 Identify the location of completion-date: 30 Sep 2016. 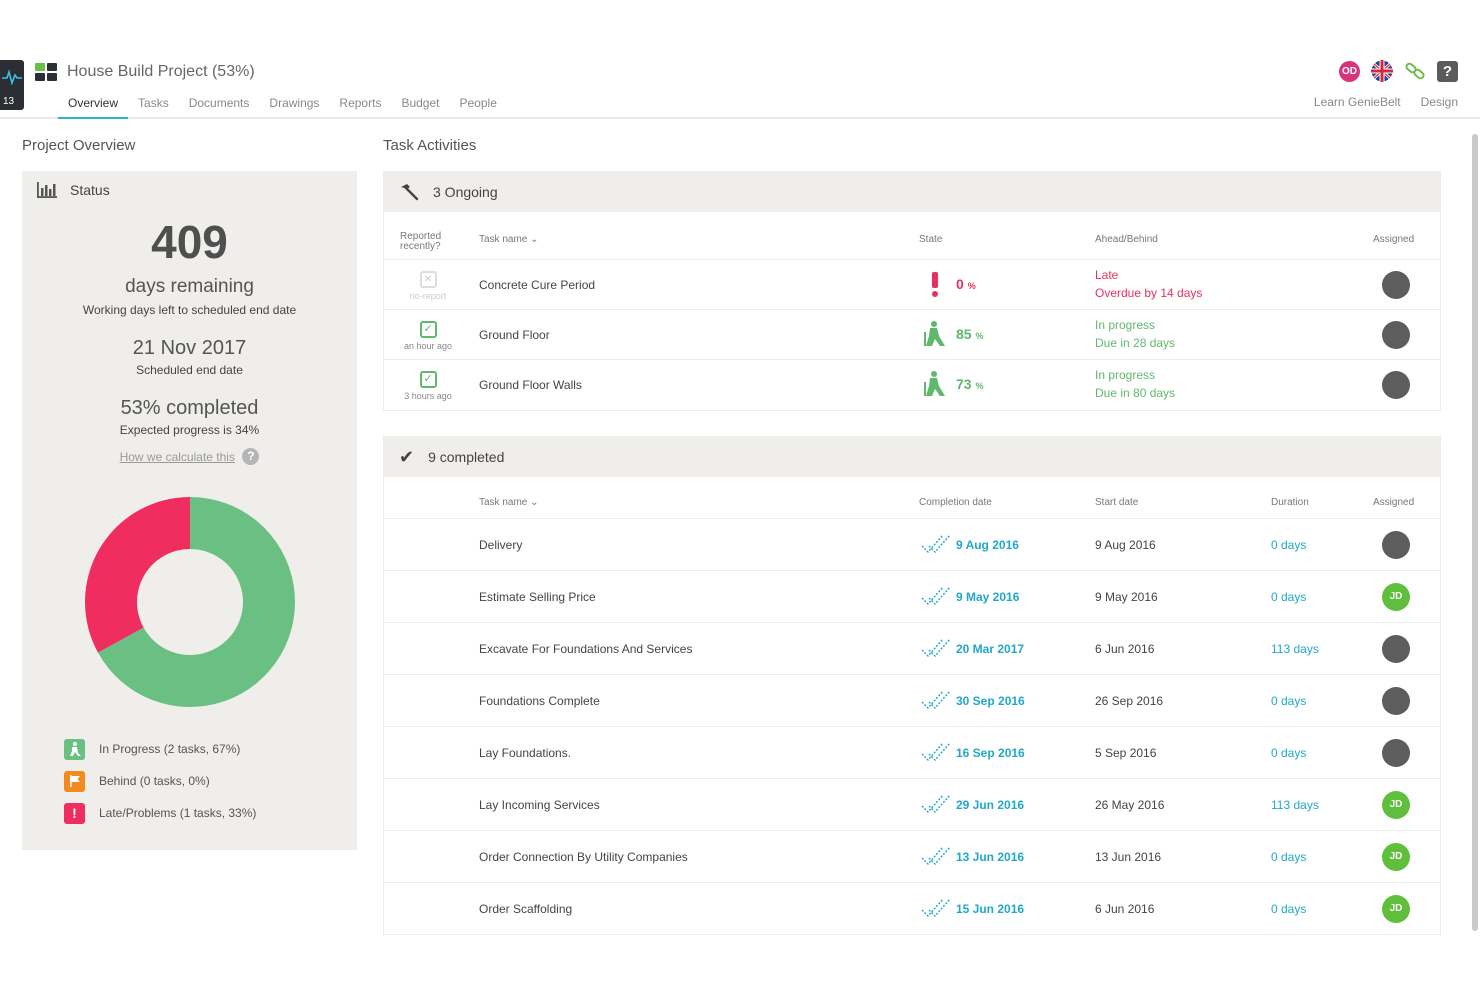
(990, 701).